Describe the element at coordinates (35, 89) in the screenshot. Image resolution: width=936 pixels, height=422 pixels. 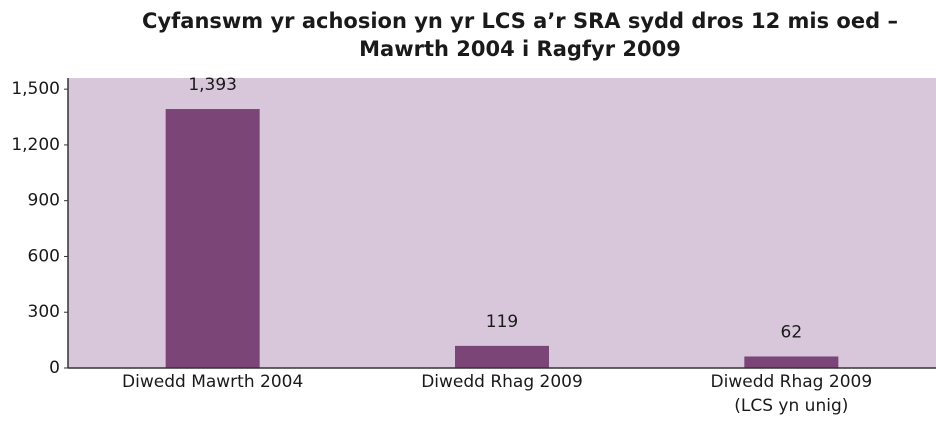
I see `y-tick-label: 1,500` at that location.